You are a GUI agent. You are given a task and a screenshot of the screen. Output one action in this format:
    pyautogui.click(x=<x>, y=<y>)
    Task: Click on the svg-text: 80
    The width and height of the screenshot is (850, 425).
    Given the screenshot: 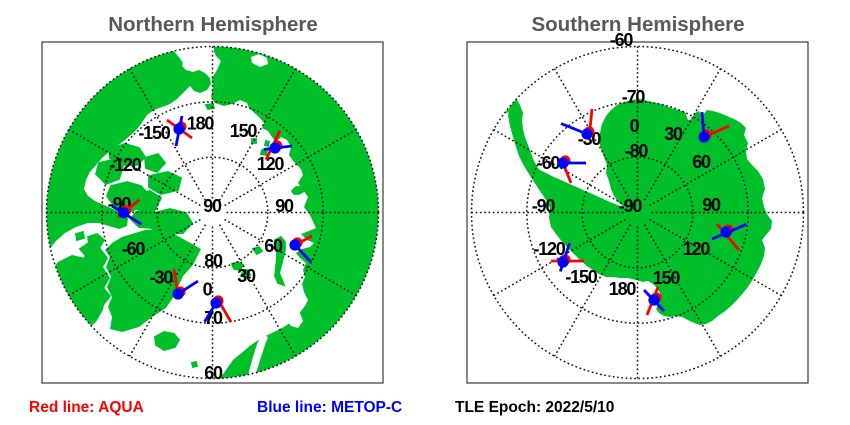 What is the action you would take?
    pyautogui.click(x=213, y=261)
    